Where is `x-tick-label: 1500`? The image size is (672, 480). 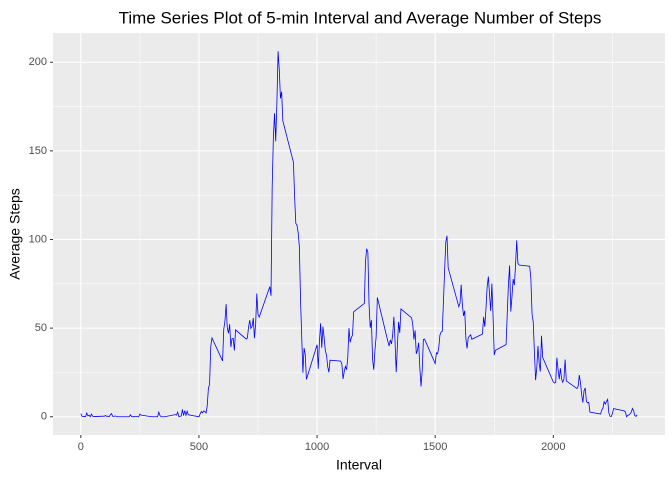 x-tick-label: 1500 is located at coordinates (435, 447).